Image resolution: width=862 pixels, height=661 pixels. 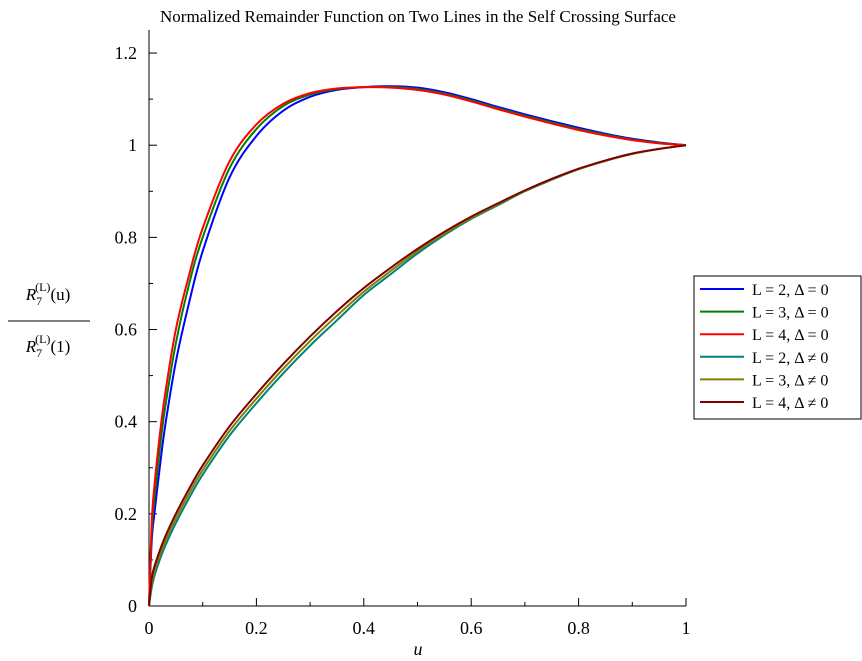 I want to click on legend-entry-label: L = 2, Δ = 0, so click(x=790, y=290).